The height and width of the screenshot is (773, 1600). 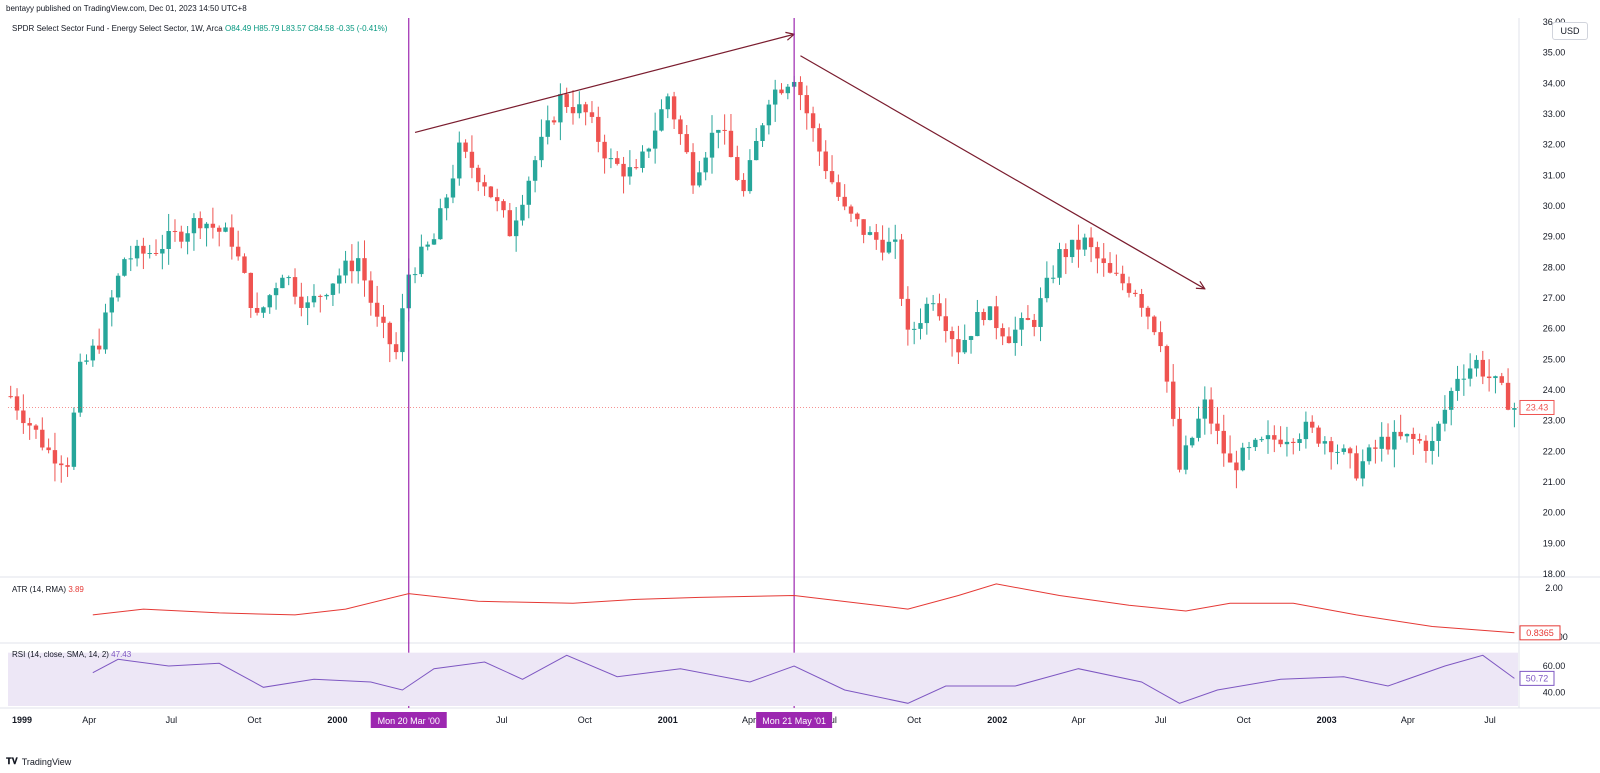 What do you see at coordinates (1554, 114) in the screenshot?
I see `price-tick-label: 33.00` at bounding box center [1554, 114].